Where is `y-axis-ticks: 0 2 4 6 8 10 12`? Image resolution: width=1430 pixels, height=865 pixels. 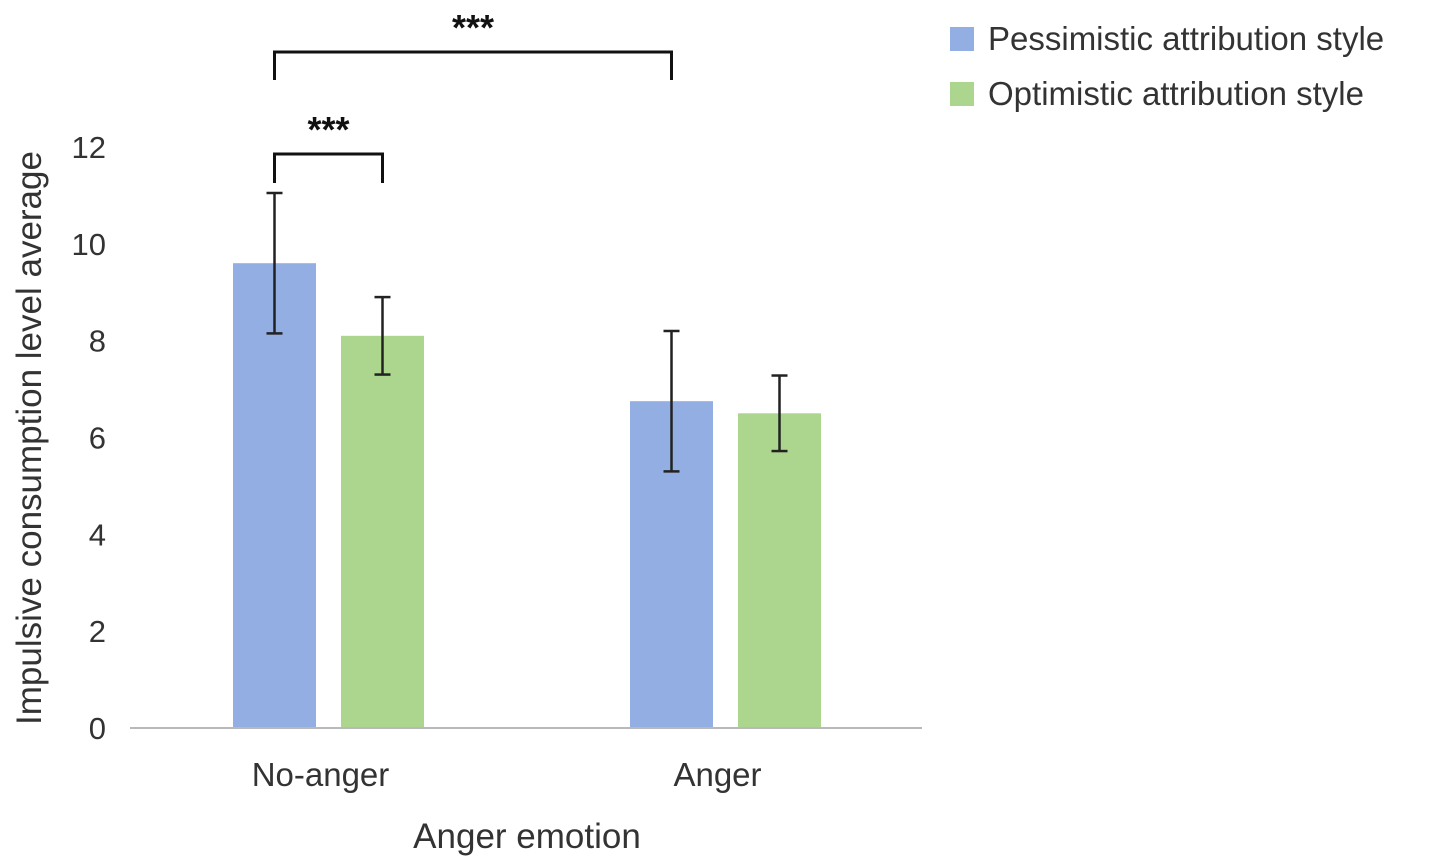
y-axis-ticks: 0 2 4 6 8 10 12 is located at coordinates (89, 438).